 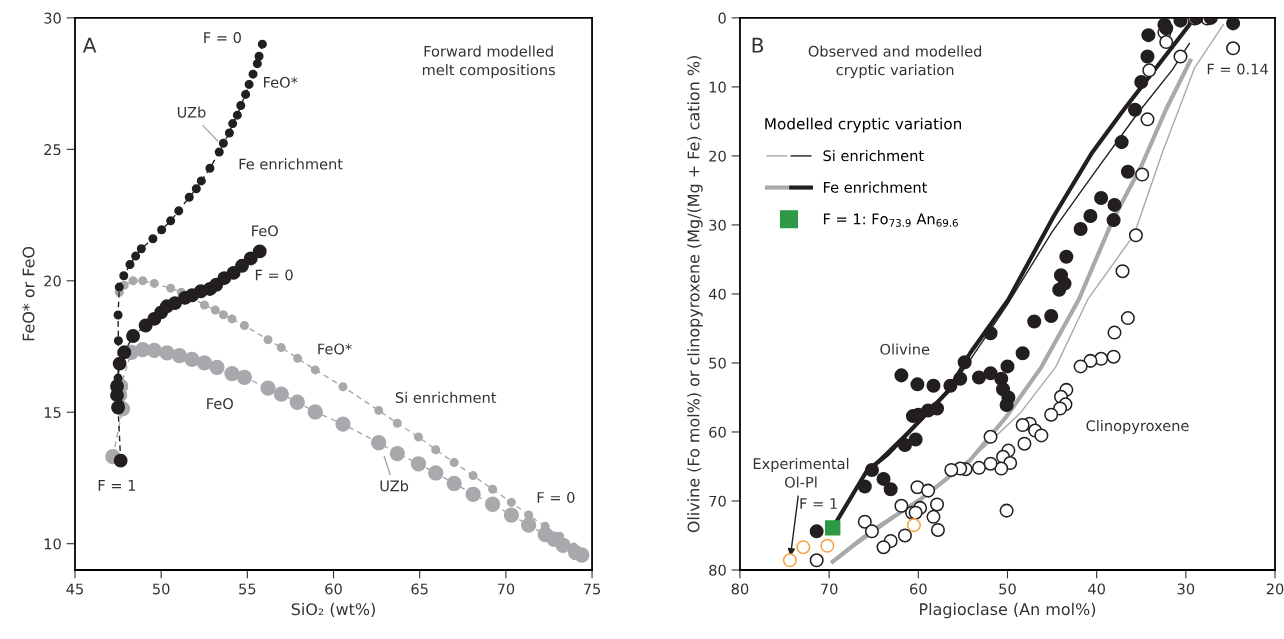 I want to click on y-tick-label: 60, so click(x=717, y=432).